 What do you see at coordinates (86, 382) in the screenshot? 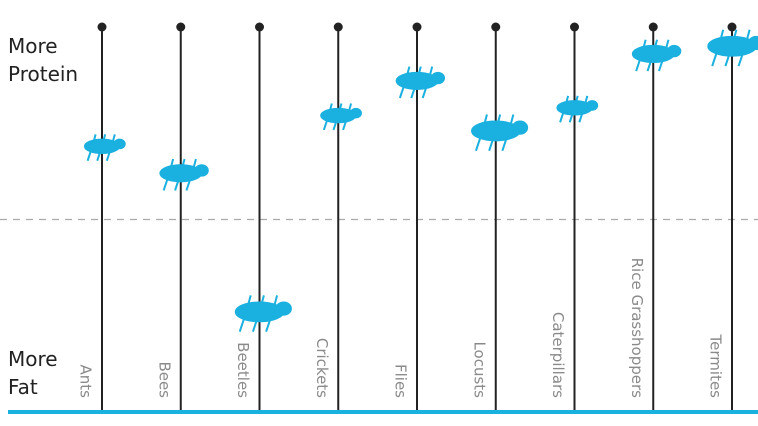
I see `category-label: Ants` at bounding box center [86, 382].